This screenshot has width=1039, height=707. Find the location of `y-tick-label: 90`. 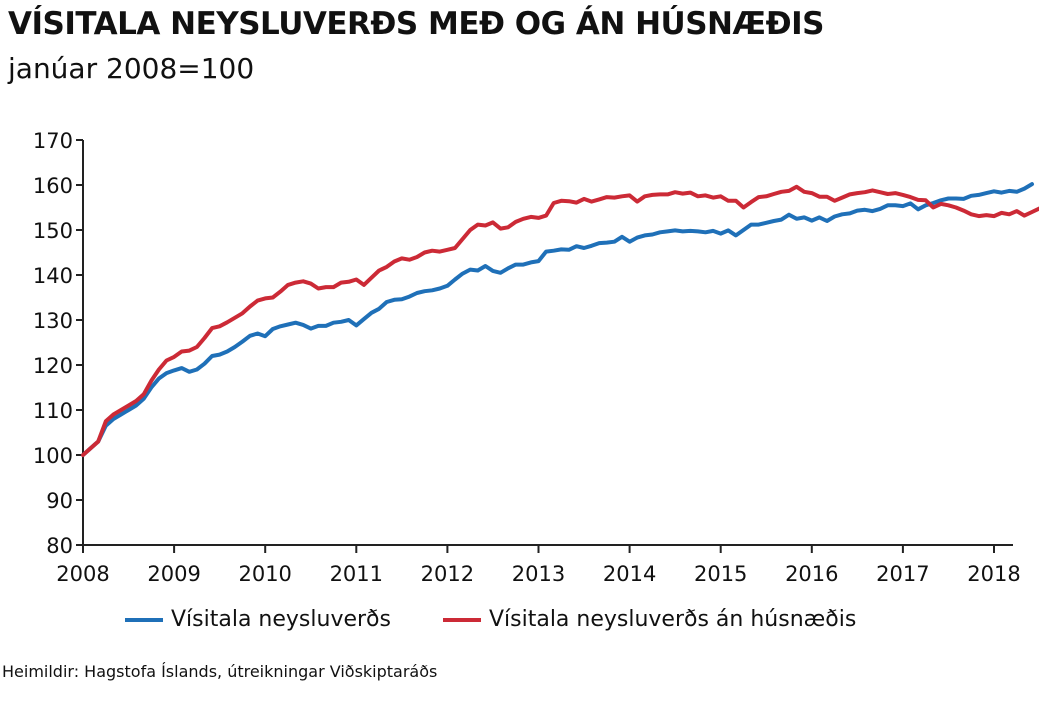

y-tick-label: 90 is located at coordinates (59, 501).